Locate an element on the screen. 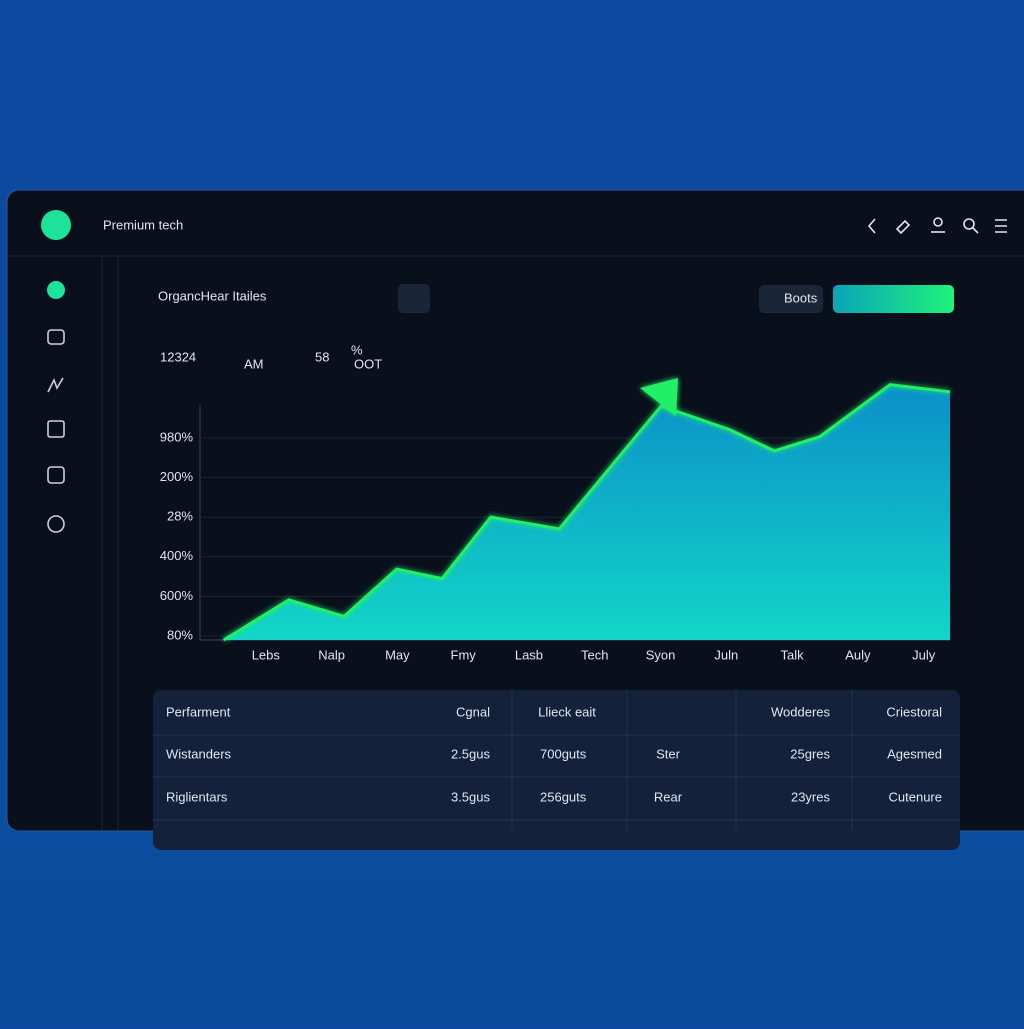 This screenshot has height=1029, width=1024. page-title: OrgancHear Itailes is located at coordinates (212, 295).